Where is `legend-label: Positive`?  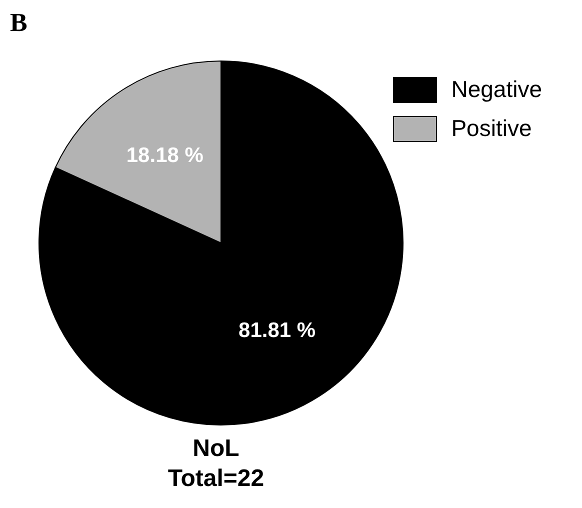
legend-label: Positive is located at coordinates (491, 128).